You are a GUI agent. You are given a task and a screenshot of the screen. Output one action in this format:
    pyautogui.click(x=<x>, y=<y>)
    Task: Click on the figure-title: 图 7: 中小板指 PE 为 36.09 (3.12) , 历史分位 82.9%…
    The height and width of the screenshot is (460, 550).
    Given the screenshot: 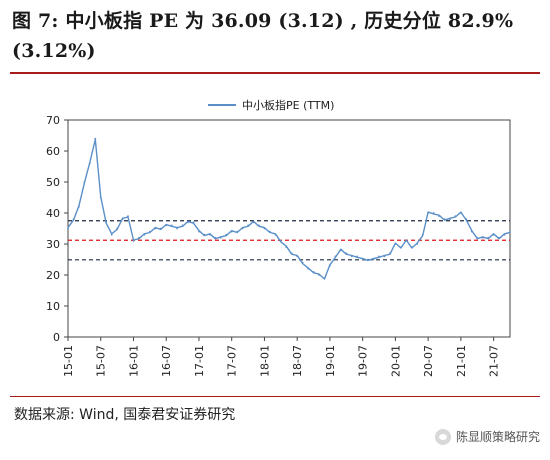 What is the action you would take?
    pyautogui.click(x=263, y=36)
    